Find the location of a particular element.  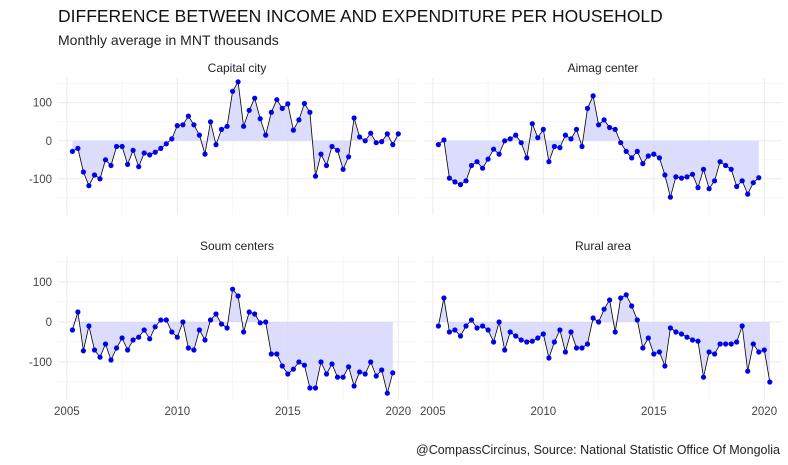

x-tick-label: 2010 is located at coordinates (544, 412).